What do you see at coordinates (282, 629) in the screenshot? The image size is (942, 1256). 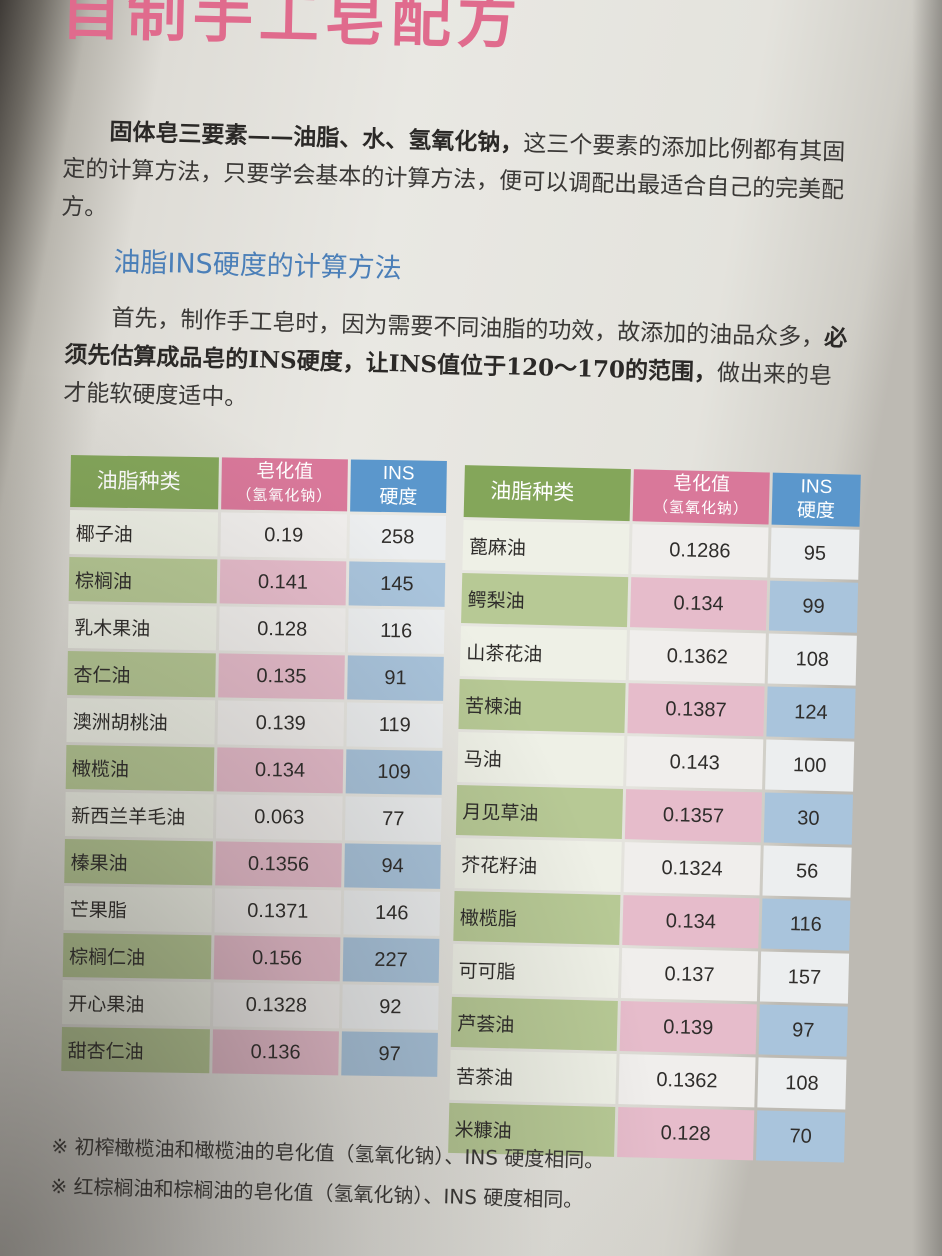 I see `saponification-cell: 0.128` at bounding box center [282, 629].